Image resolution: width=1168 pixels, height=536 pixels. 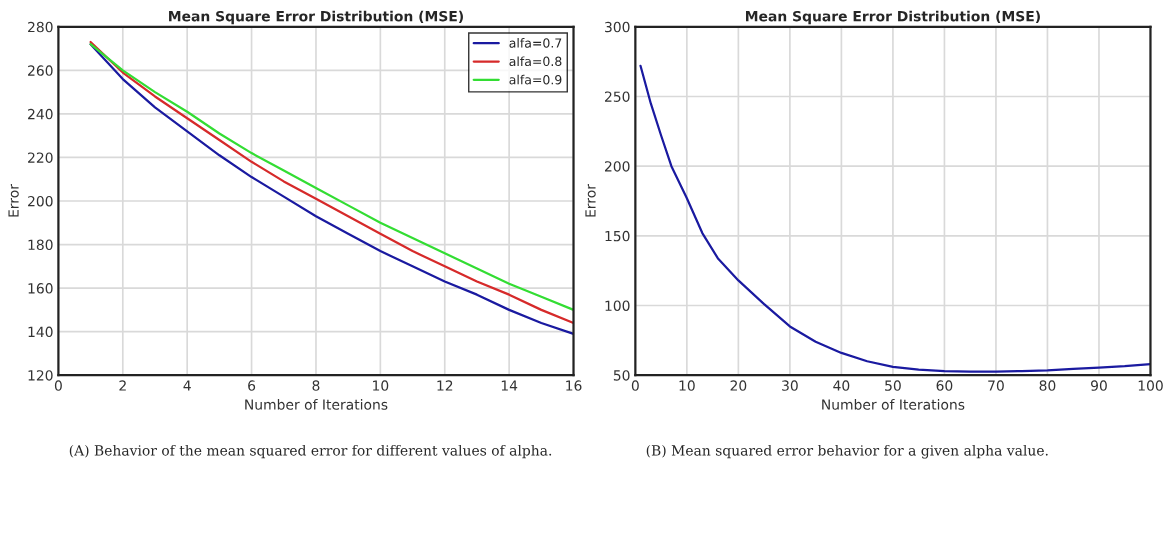 What do you see at coordinates (509, 385) in the screenshot?
I see `x-tick-label: 14` at bounding box center [509, 385].